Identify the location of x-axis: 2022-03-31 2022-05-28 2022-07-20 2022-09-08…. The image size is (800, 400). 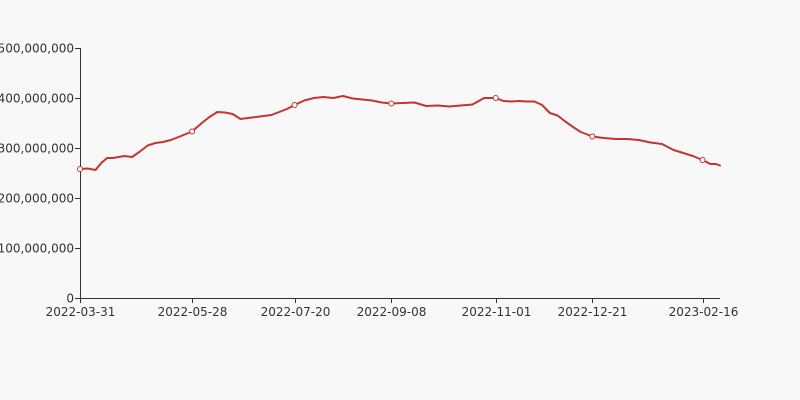
(392, 308).